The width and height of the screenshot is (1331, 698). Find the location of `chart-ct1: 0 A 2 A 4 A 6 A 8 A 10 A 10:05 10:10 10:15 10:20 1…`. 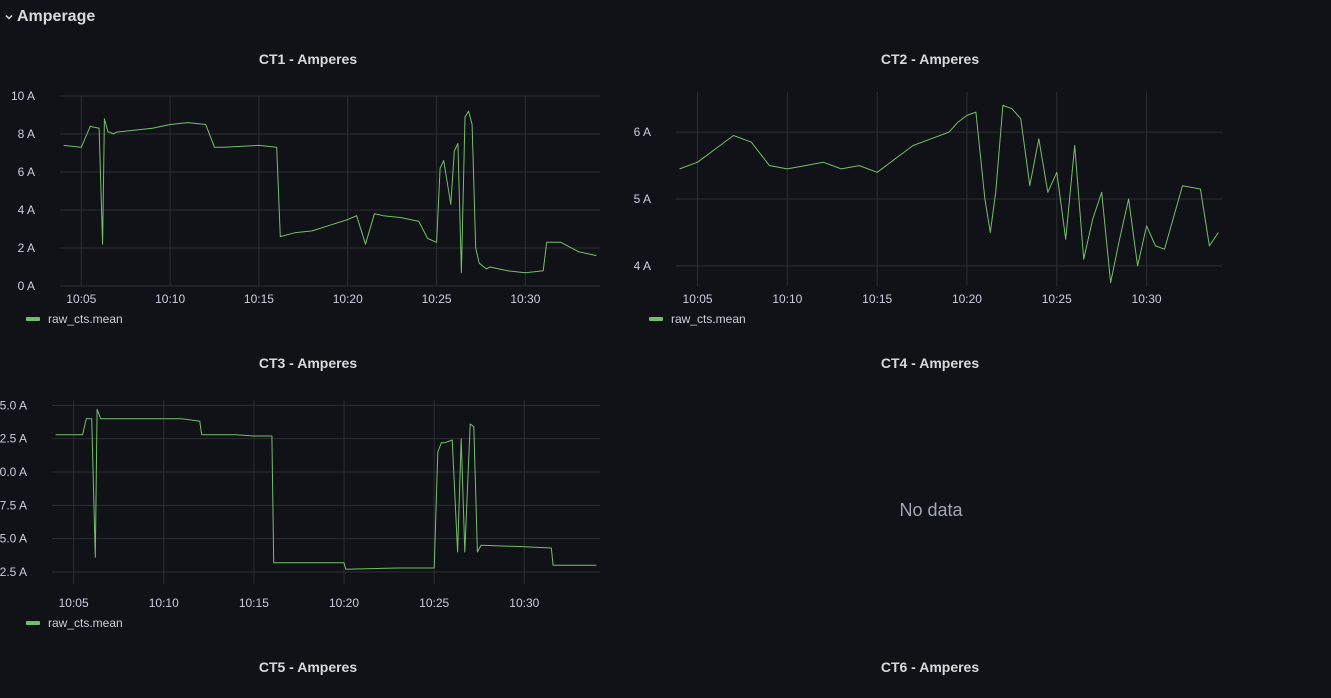

chart-ct1: 0 A 2 A 4 A 6 A 8 A 10 A 10:05 10:10 10:15 10:20 1… is located at coordinates (305, 197).